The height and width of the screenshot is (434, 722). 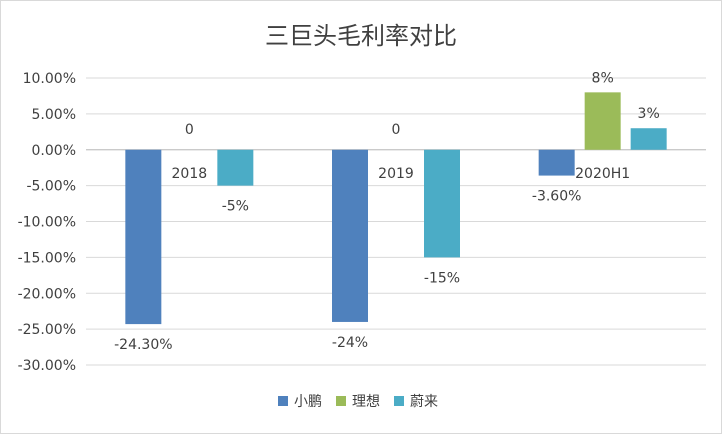 What do you see at coordinates (442, 278) in the screenshot?
I see `data-label: -15%` at bounding box center [442, 278].